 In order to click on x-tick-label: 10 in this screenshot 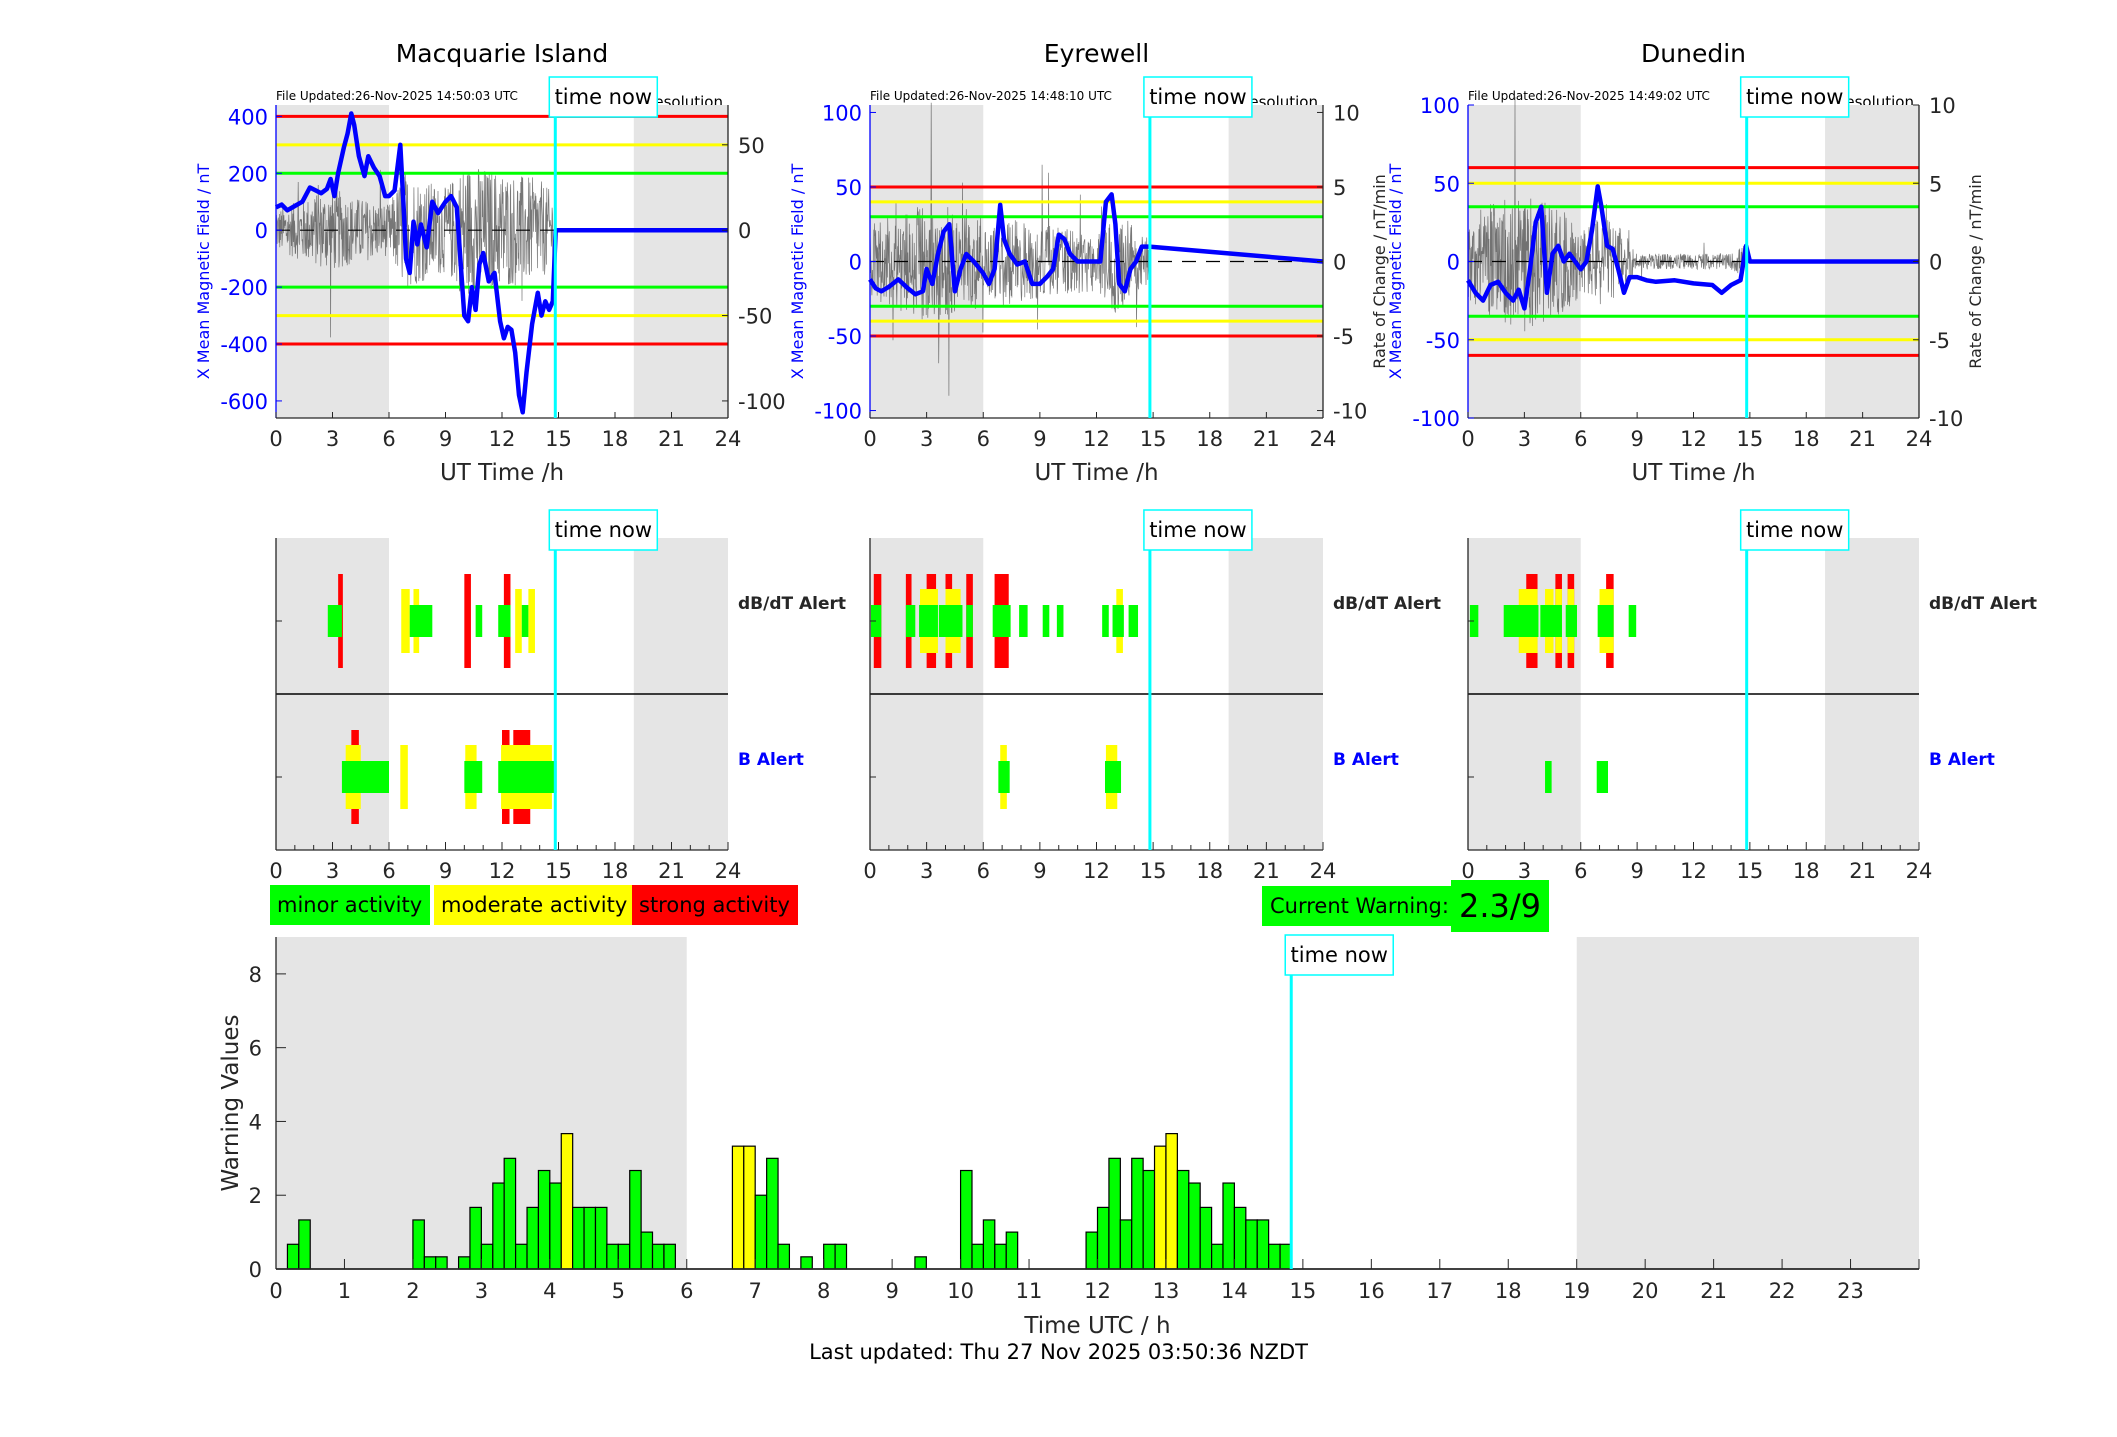, I will do `click(960, 1291)`.